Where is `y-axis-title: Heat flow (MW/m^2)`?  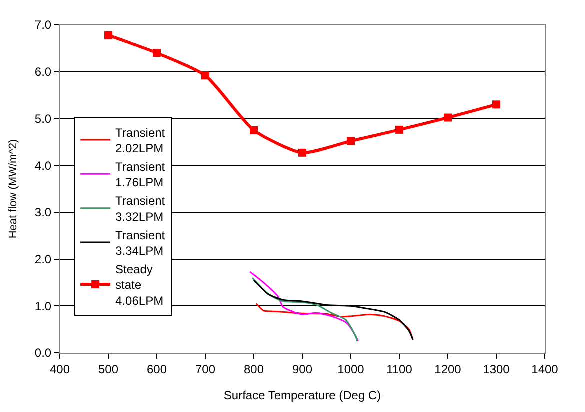 y-axis-title: Heat flow (MW/m^2) is located at coordinates (14, 189).